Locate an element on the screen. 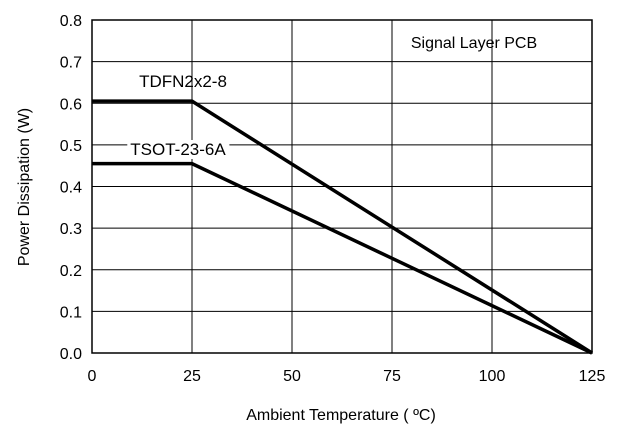  y-tick-label: 0.2 is located at coordinates (71, 271).